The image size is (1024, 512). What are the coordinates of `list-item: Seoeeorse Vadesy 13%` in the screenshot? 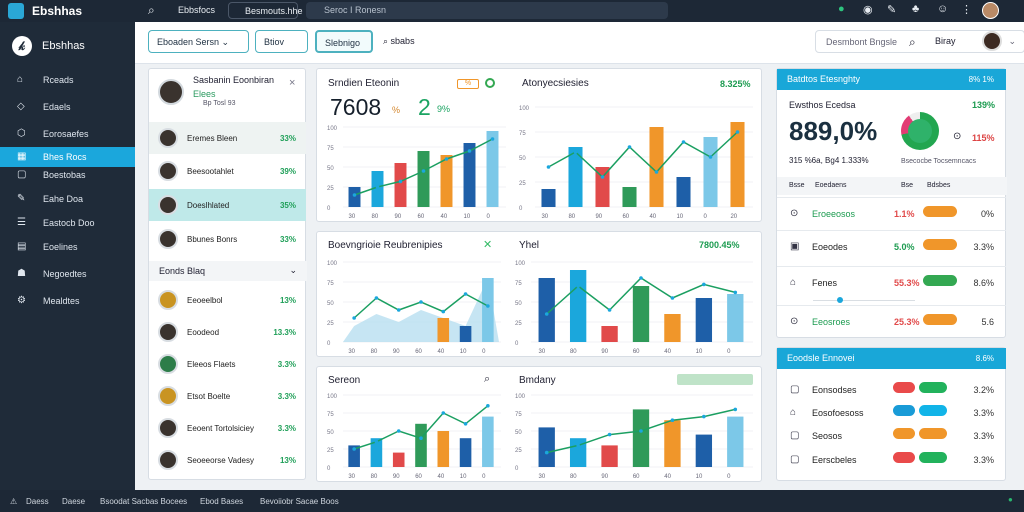 It's located at (227, 460).